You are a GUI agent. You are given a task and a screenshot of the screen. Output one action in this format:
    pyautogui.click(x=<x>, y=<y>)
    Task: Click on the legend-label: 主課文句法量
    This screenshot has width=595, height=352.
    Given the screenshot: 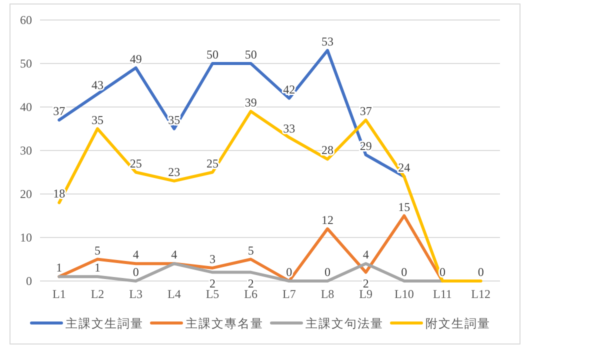 What is the action you would take?
    pyautogui.click(x=345, y=323)
    